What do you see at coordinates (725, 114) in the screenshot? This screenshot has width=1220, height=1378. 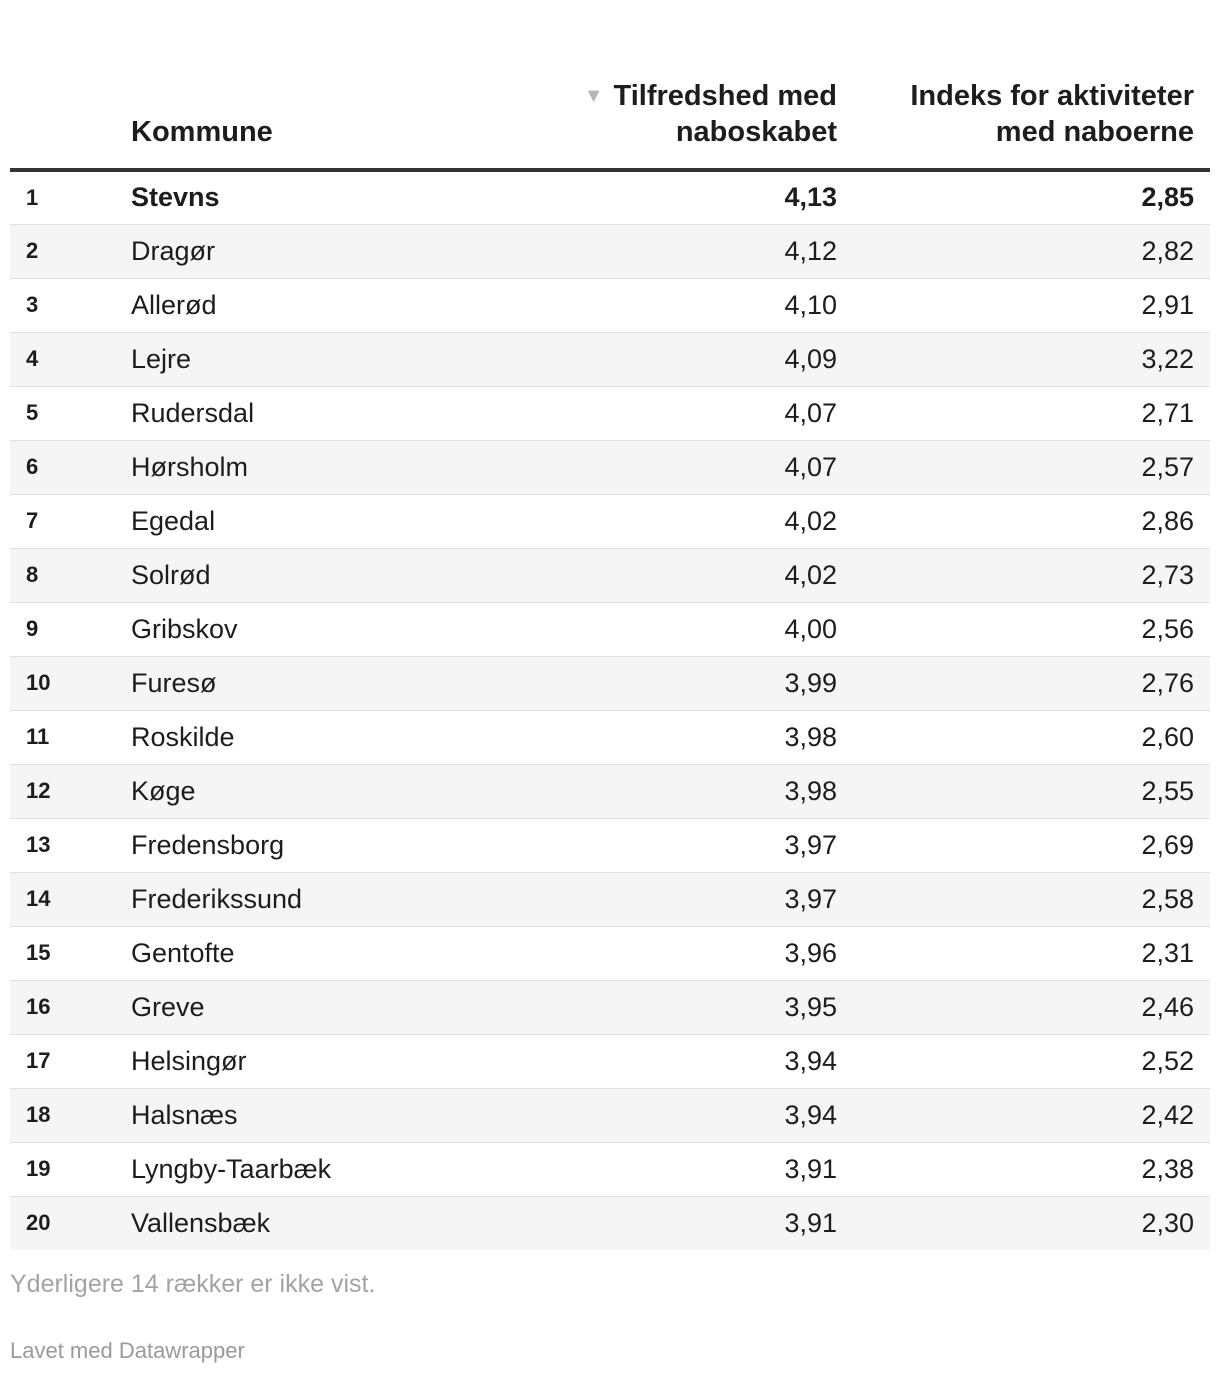 I see `column-header-tilfredshed-label: Tilfredshed med naboskabet` at bounding box center [725, 114].